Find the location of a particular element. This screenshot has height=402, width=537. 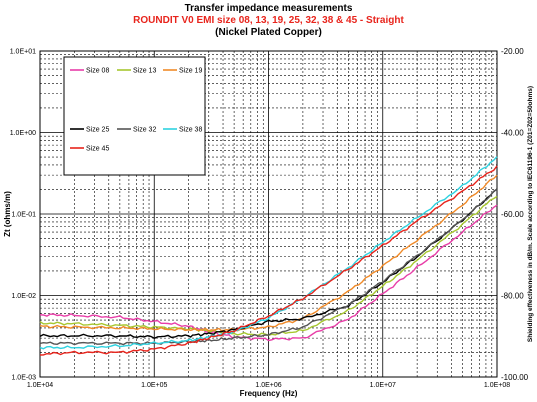

y2-tick-label: -20.00 is located at coordinates (512, 51).